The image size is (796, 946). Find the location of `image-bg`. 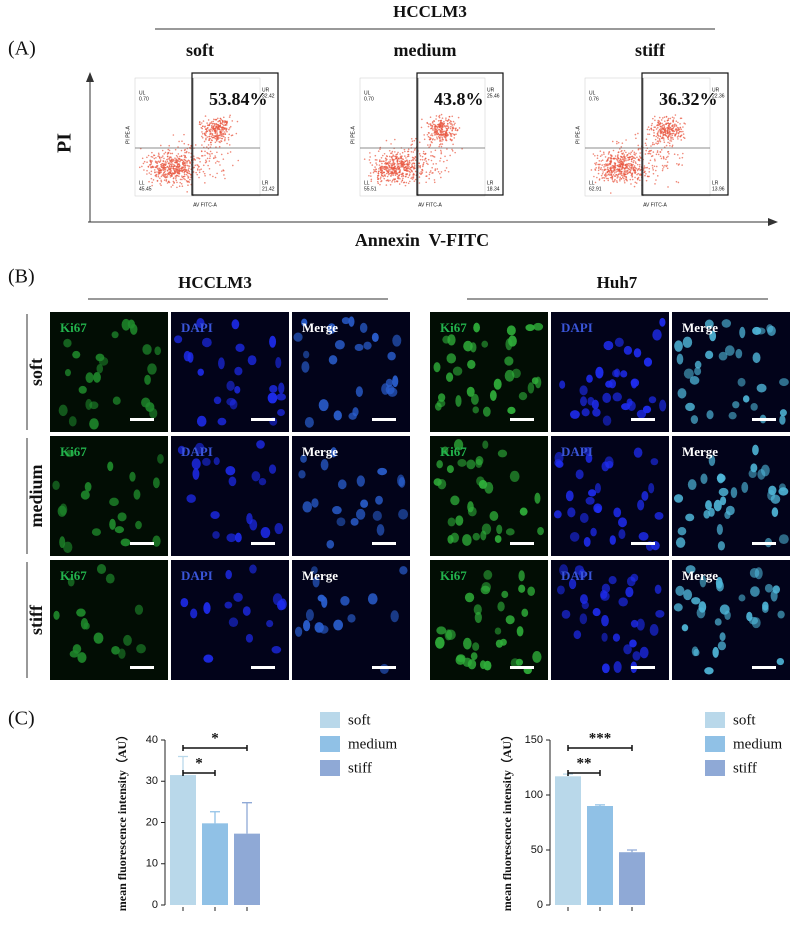

image-bg is located at coordinates (230, 372).